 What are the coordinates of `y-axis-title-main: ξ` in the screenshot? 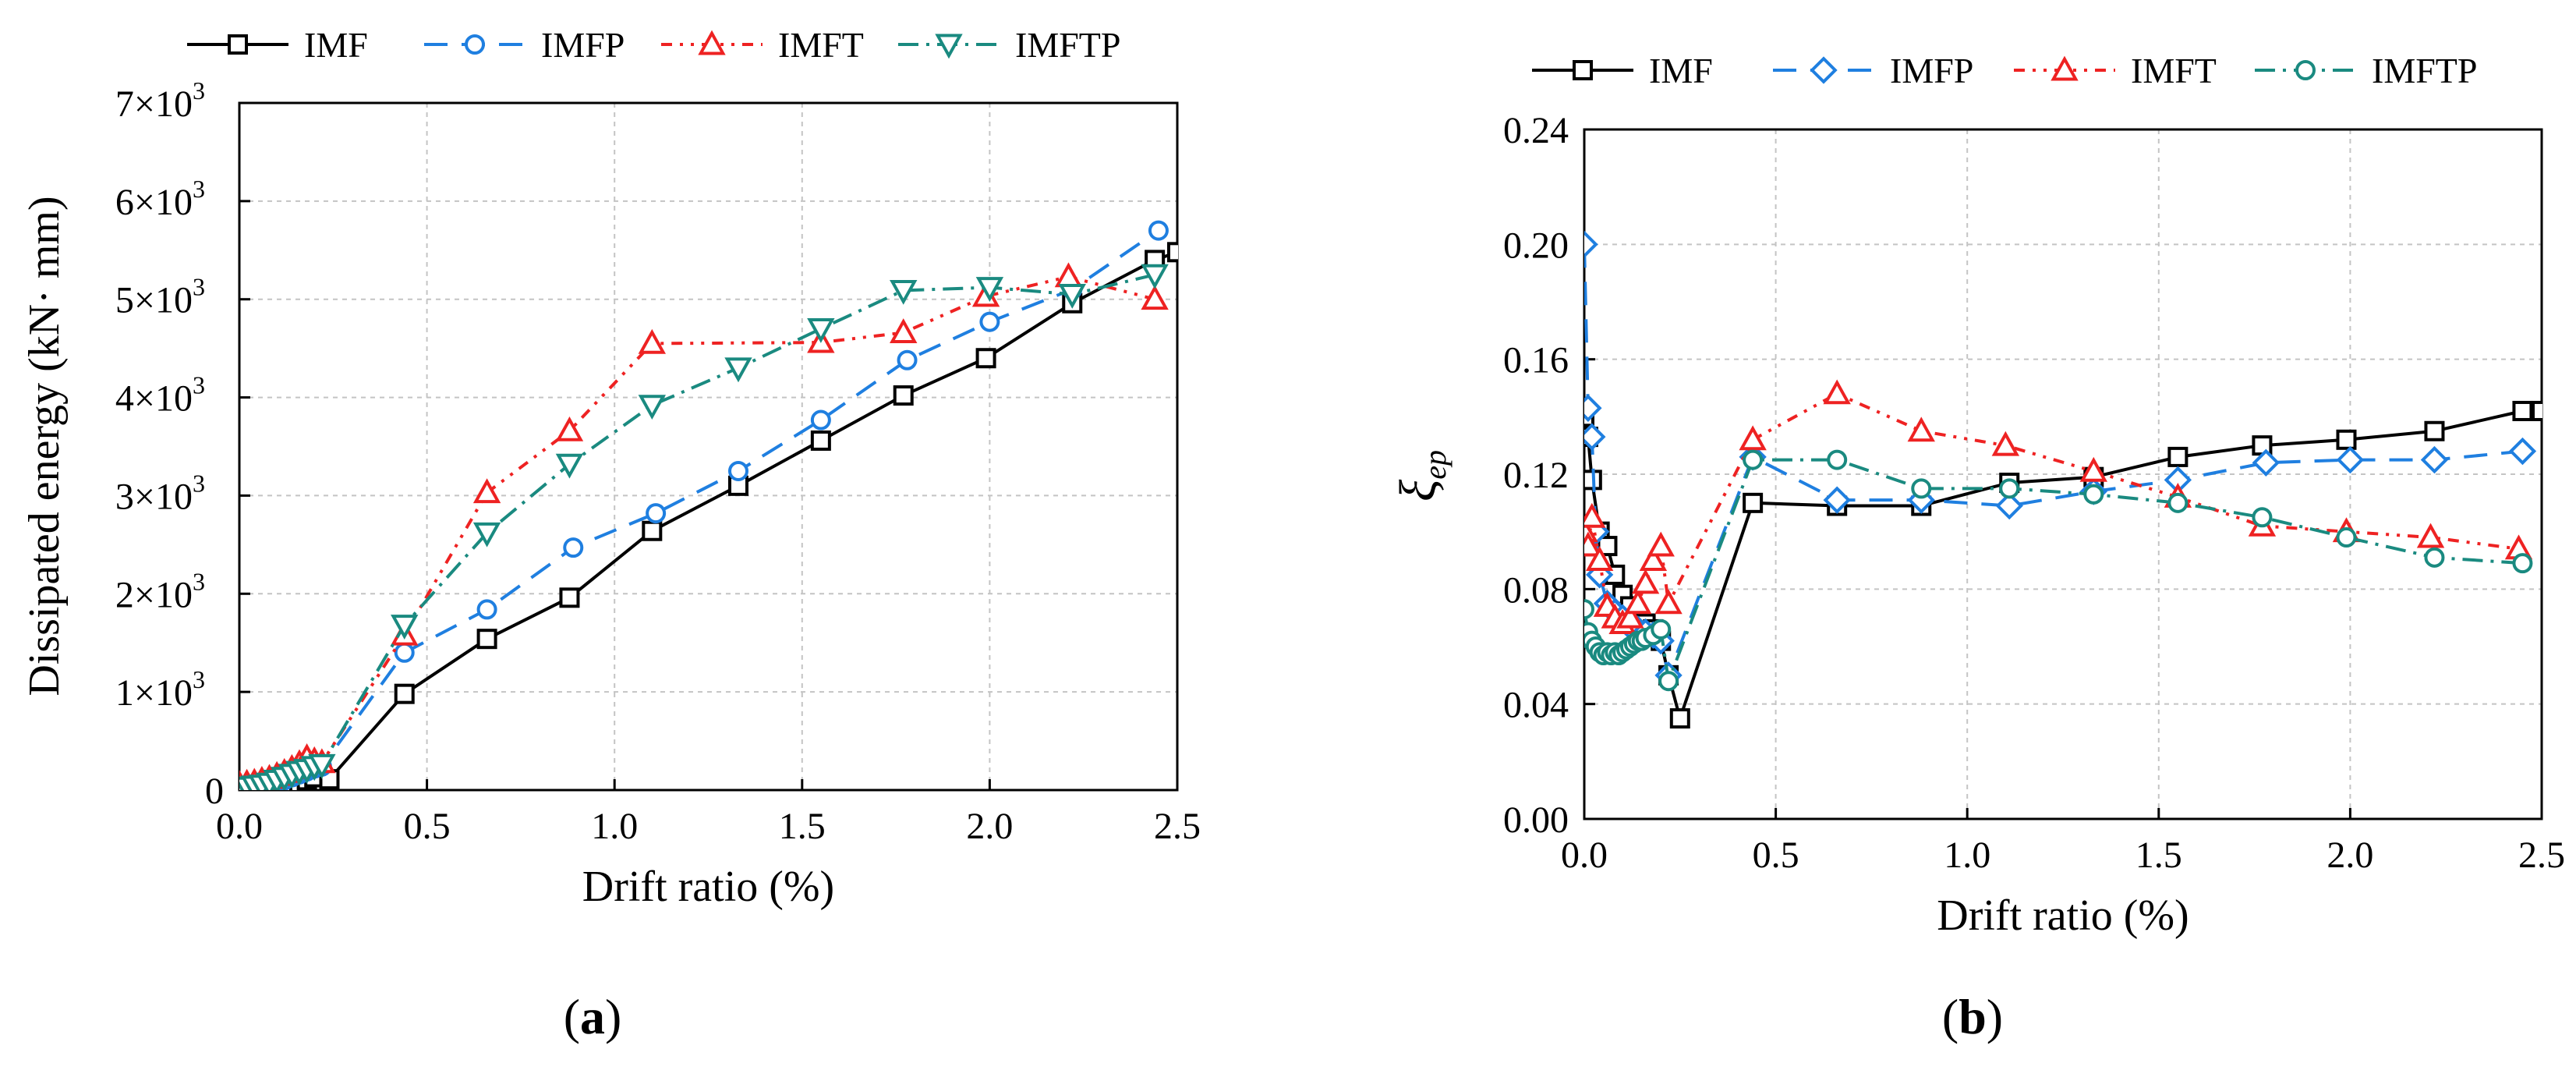 It's located at (1417, 490).